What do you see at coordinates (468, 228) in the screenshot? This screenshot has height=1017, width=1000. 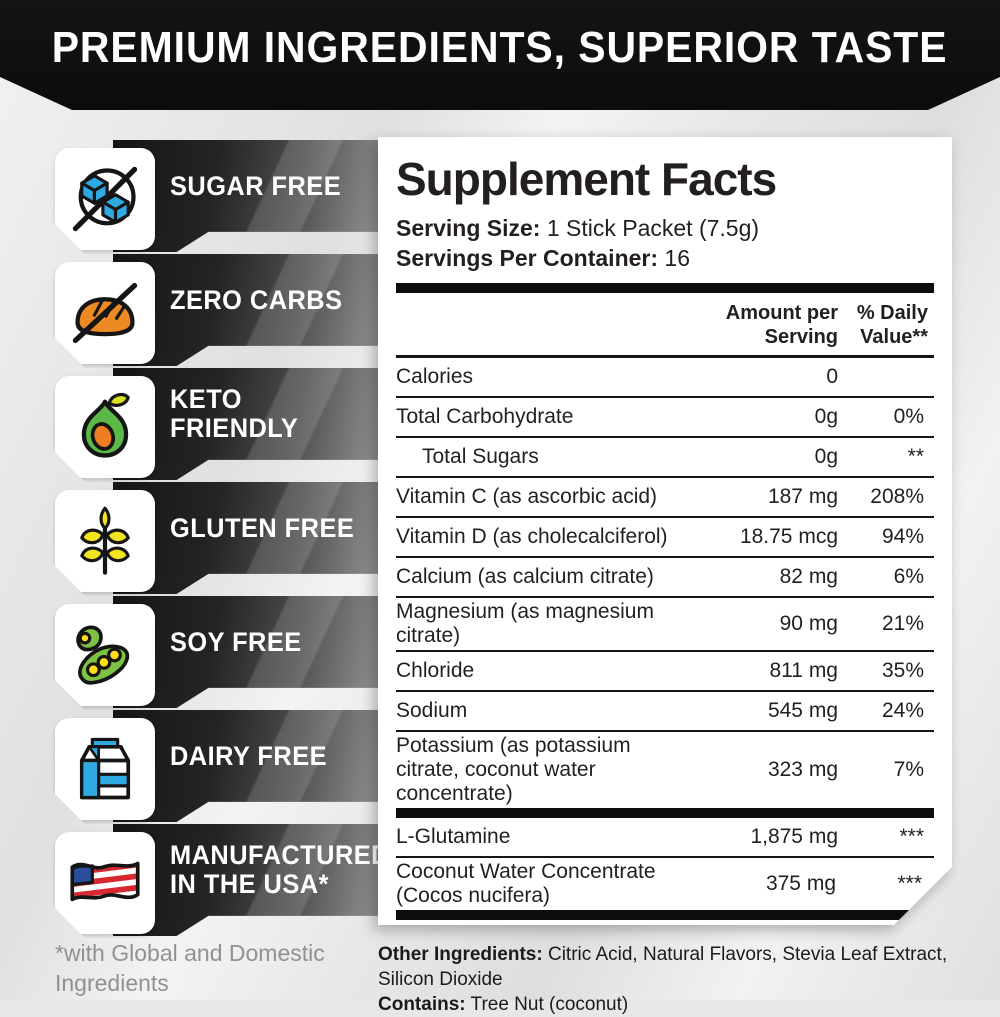 I see `serving-size-label: Serving Size:` at bounding box center [468, 228].